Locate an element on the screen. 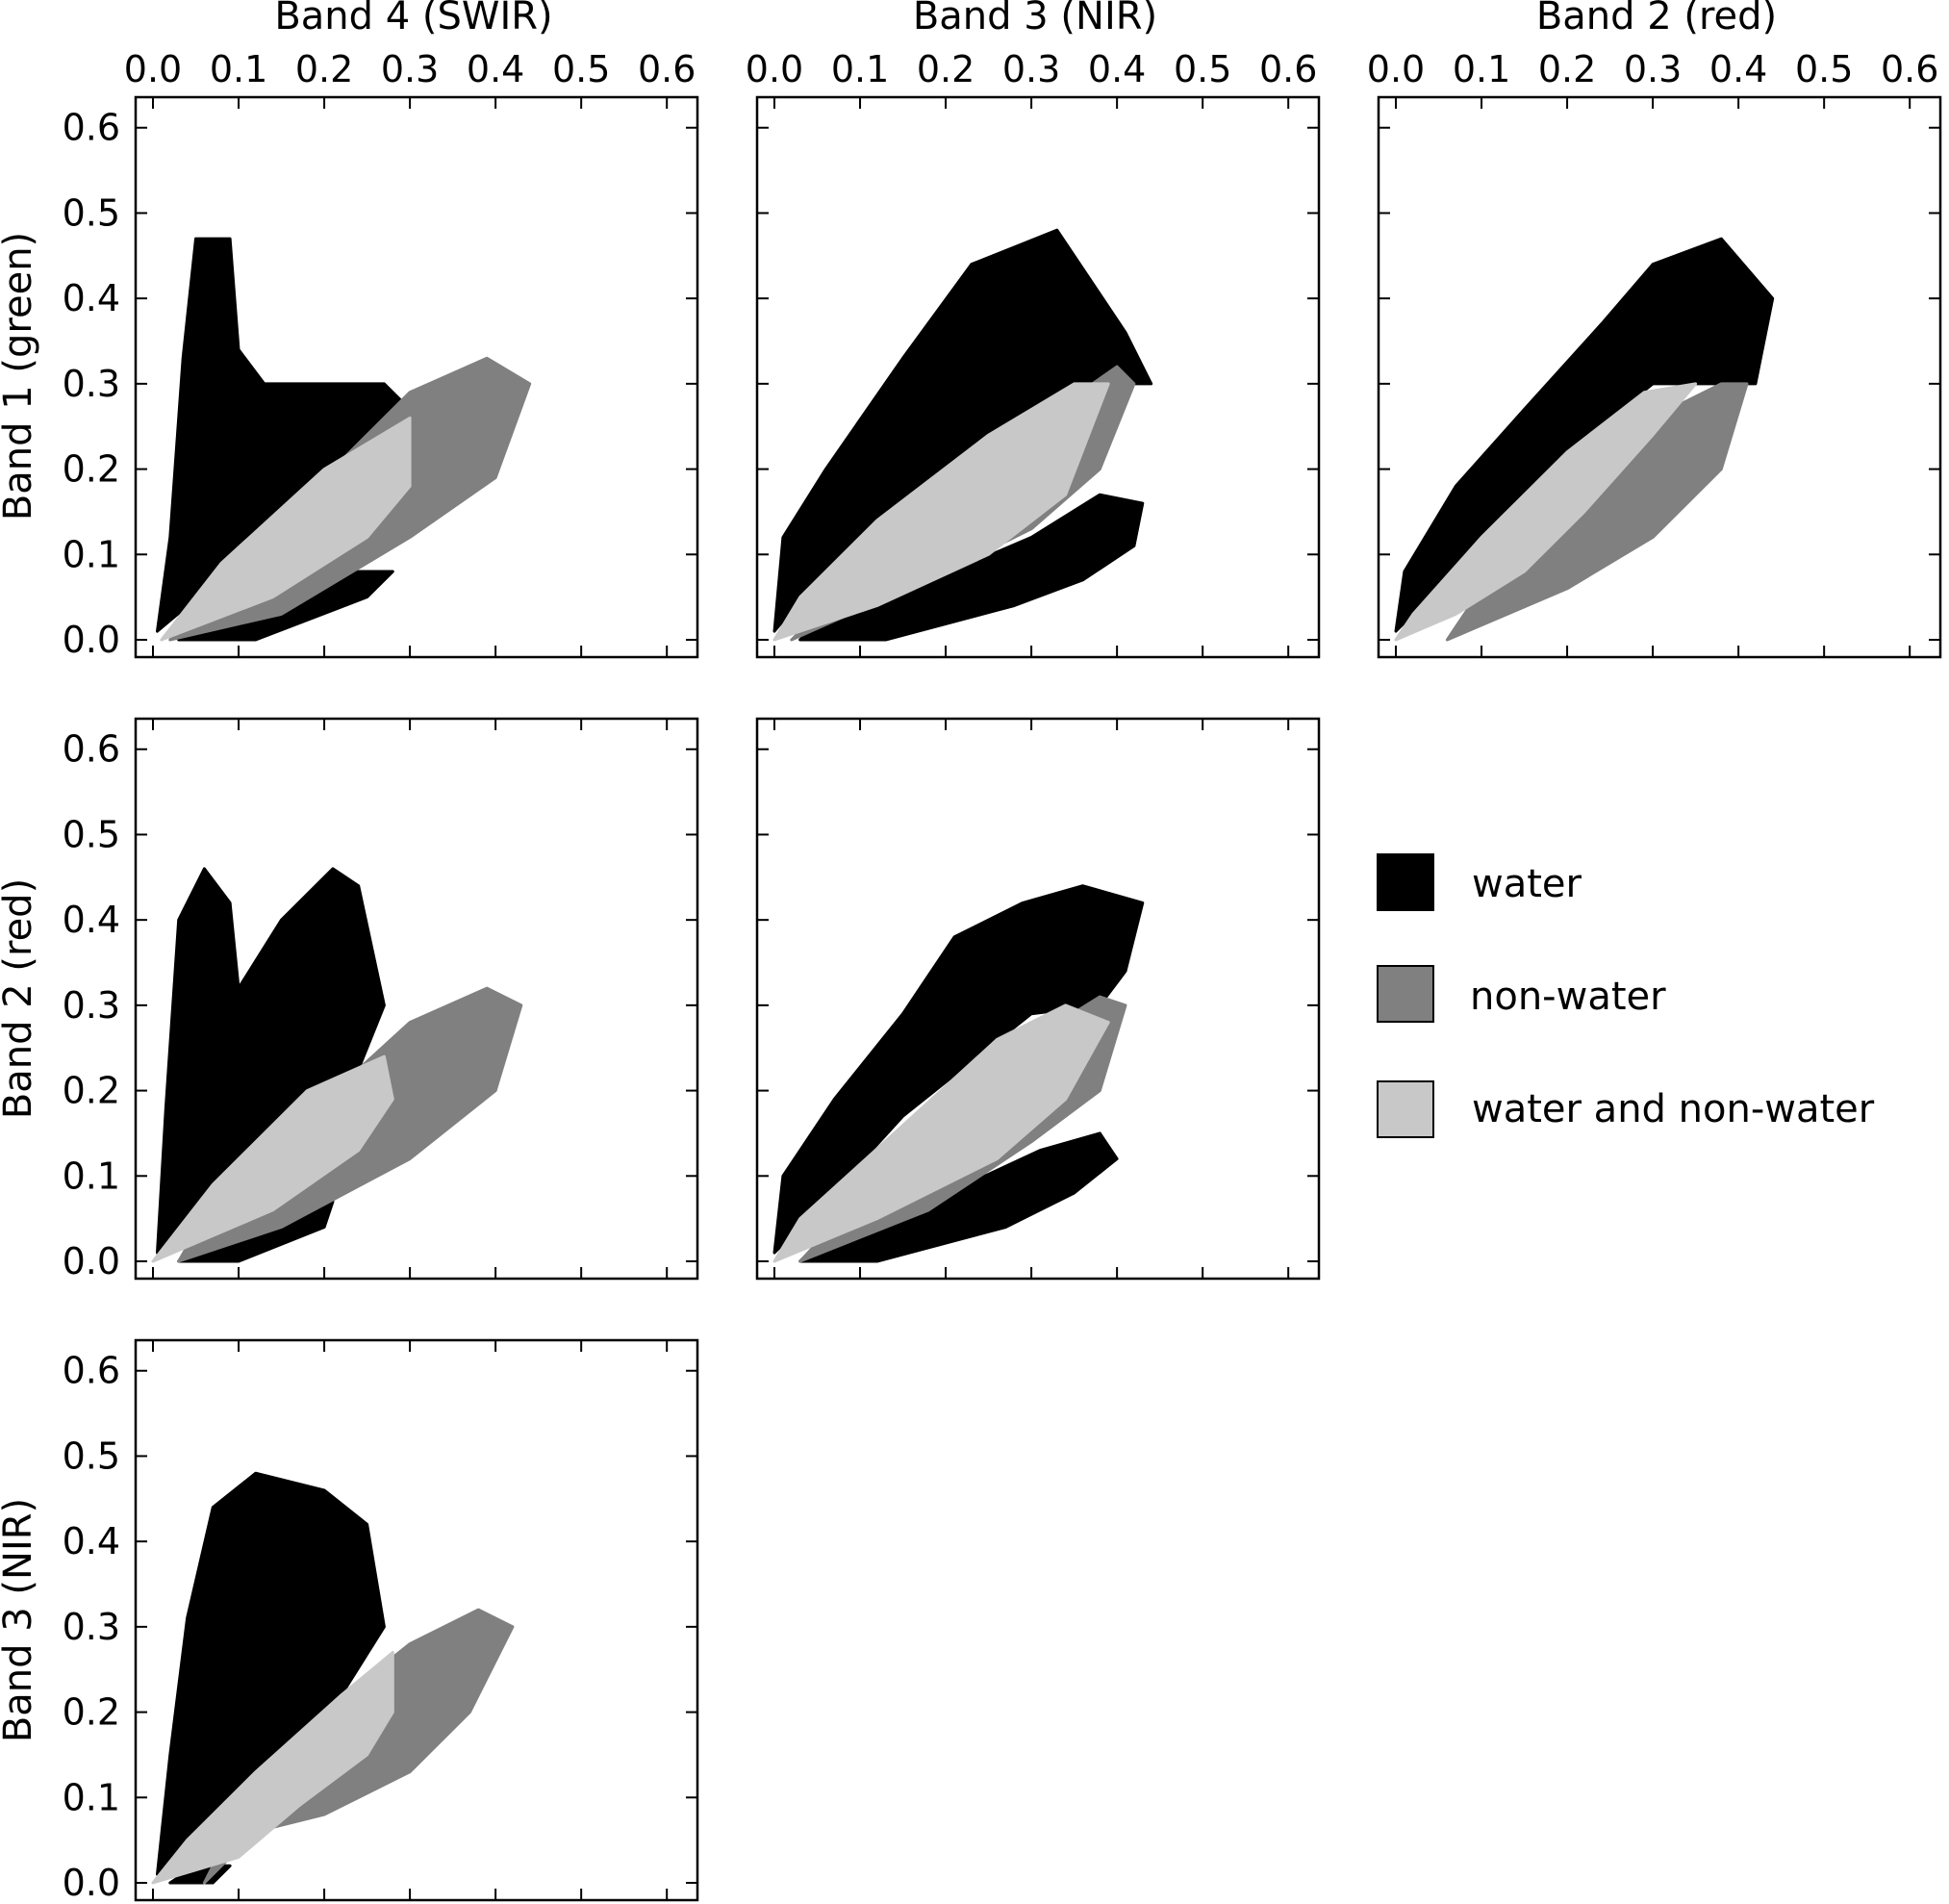  region-water is located at coordinates (958, 1069).